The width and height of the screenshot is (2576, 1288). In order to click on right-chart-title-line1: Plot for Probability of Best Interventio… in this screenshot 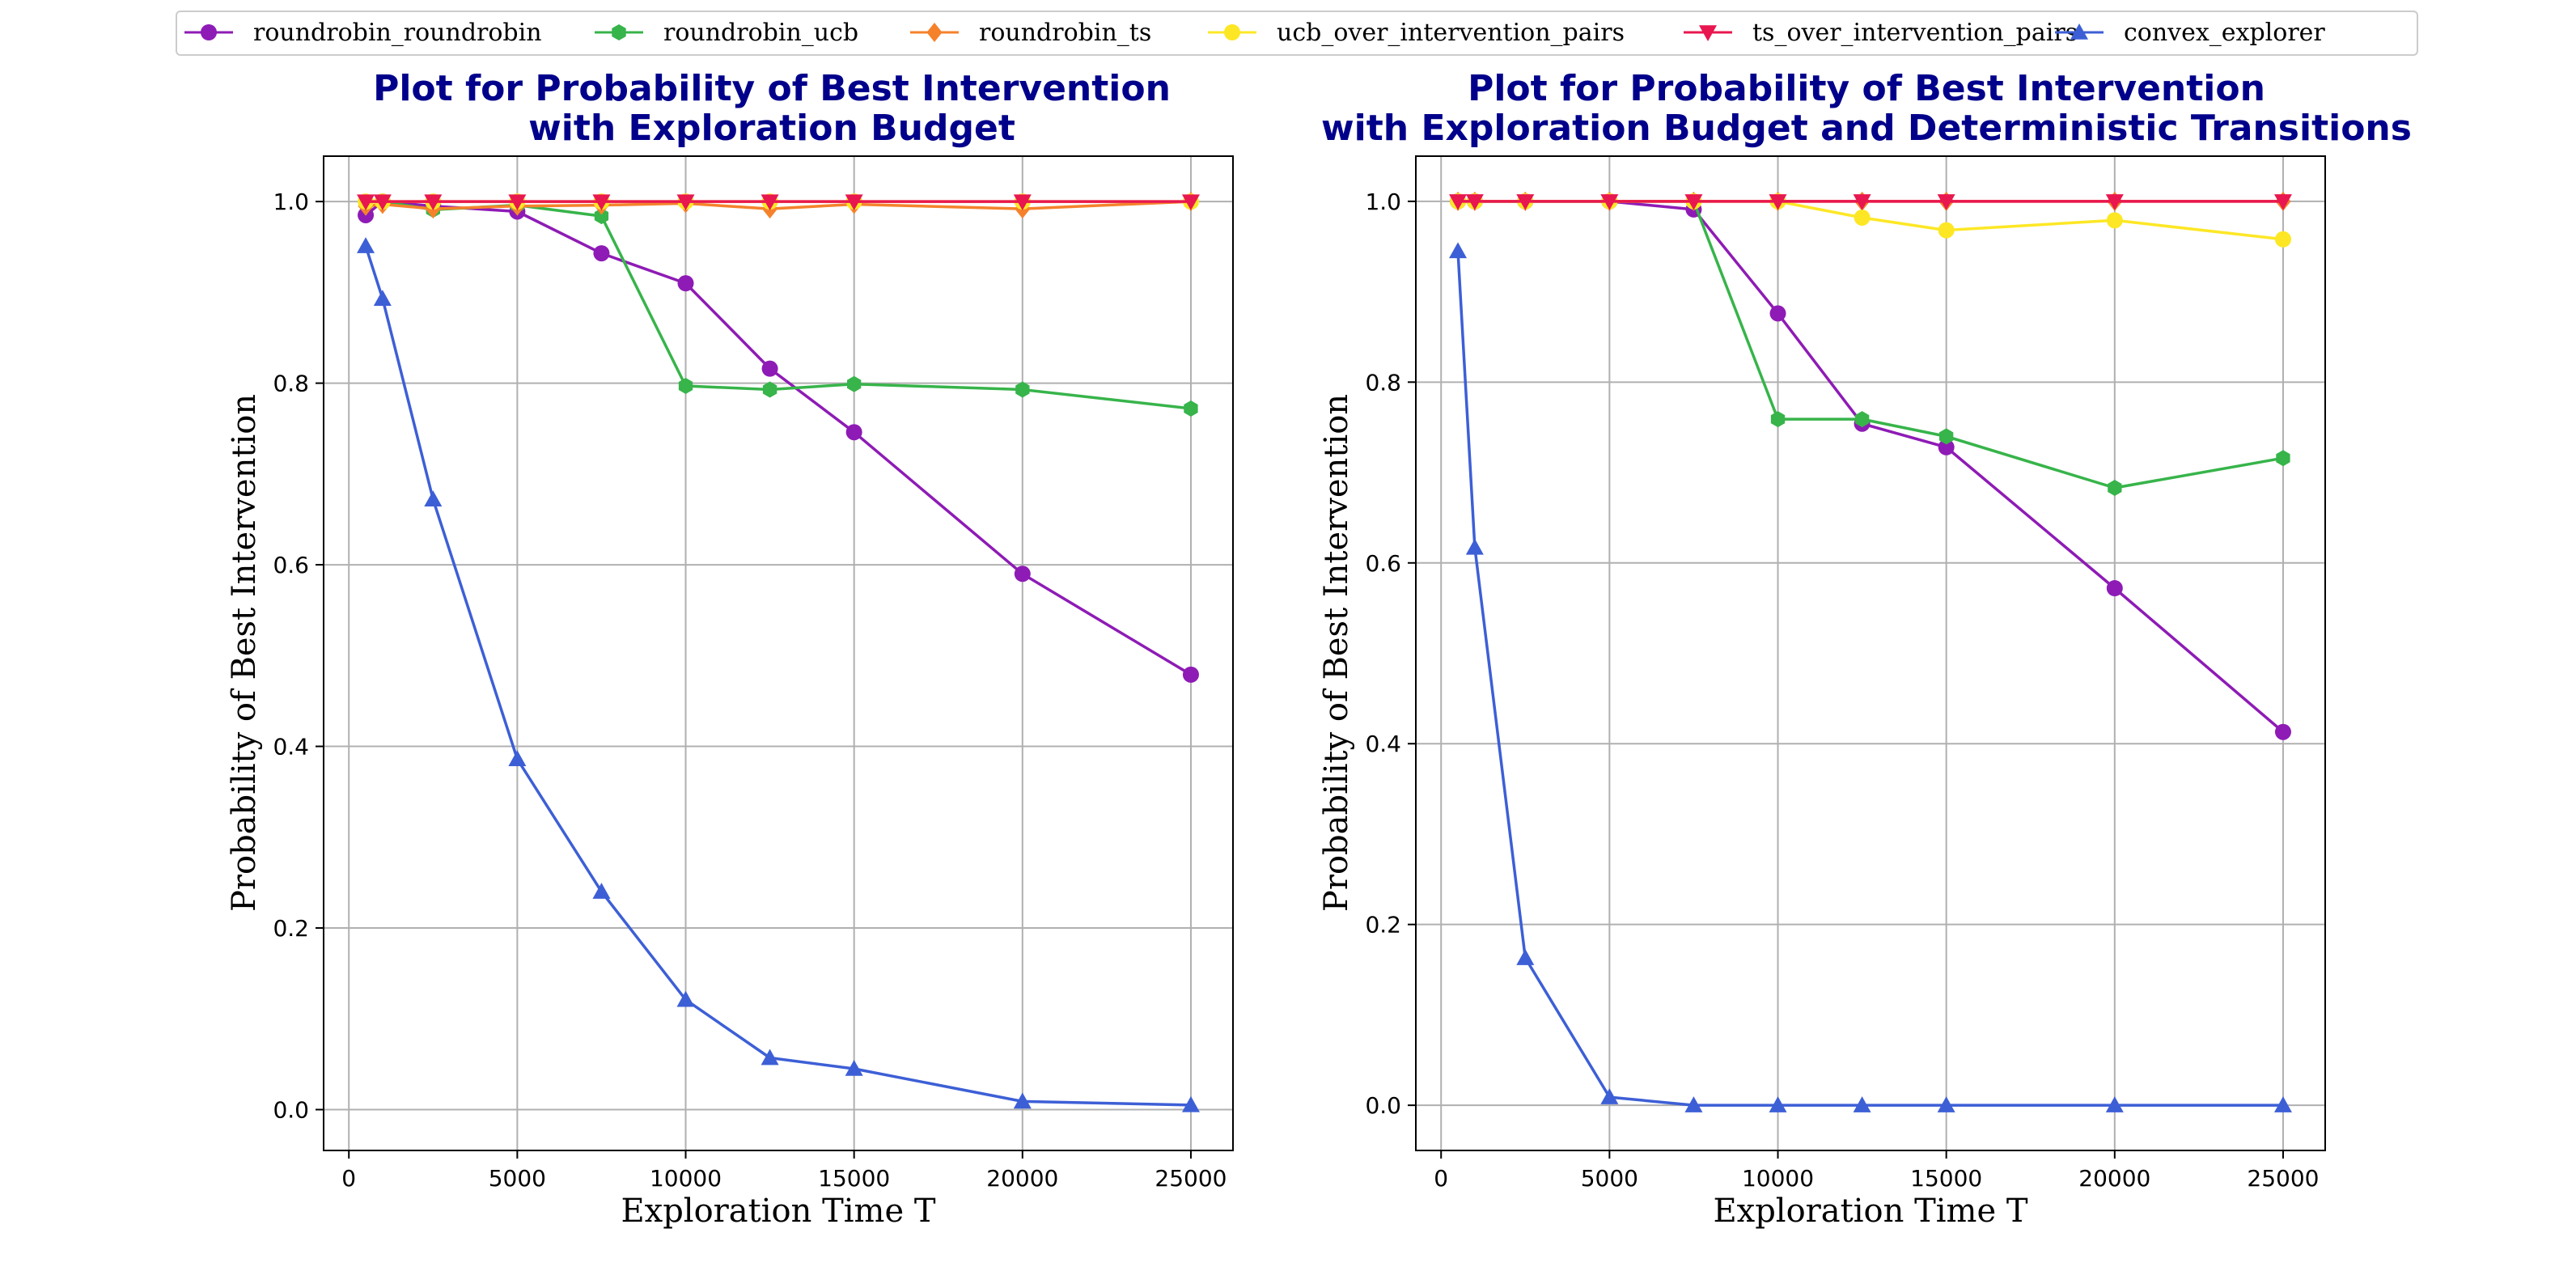, I will do `click(1866, 88)`.